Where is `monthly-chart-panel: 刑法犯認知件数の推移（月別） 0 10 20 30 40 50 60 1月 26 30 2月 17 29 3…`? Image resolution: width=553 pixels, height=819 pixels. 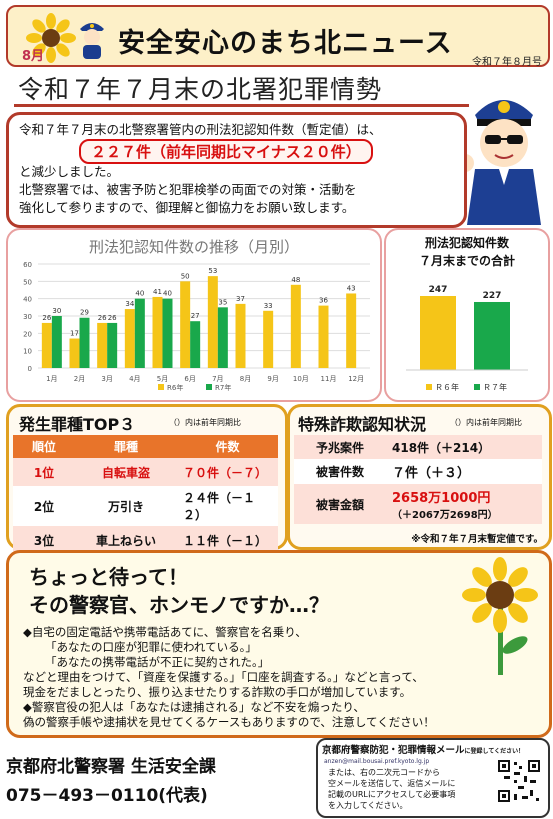 monthly-chart-panel: 刑法犯認知件数の推移（月別） 0 10 20 30 40 50 60 1月 26 30 2月 17 29 3… is located at coordinates (194, 315).